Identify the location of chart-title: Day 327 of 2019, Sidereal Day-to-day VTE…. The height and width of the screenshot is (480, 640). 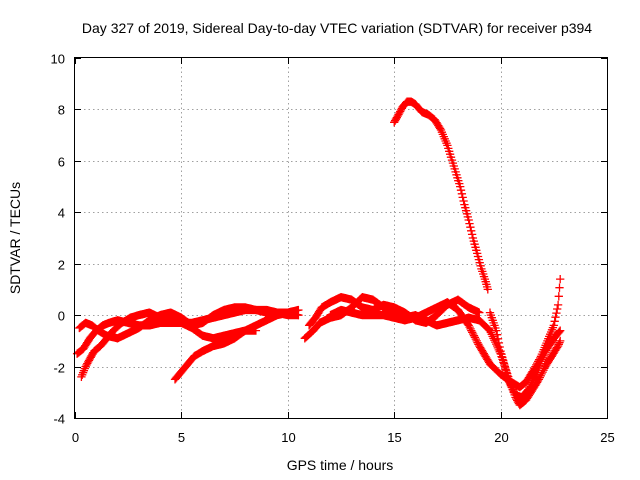
(337, 28).